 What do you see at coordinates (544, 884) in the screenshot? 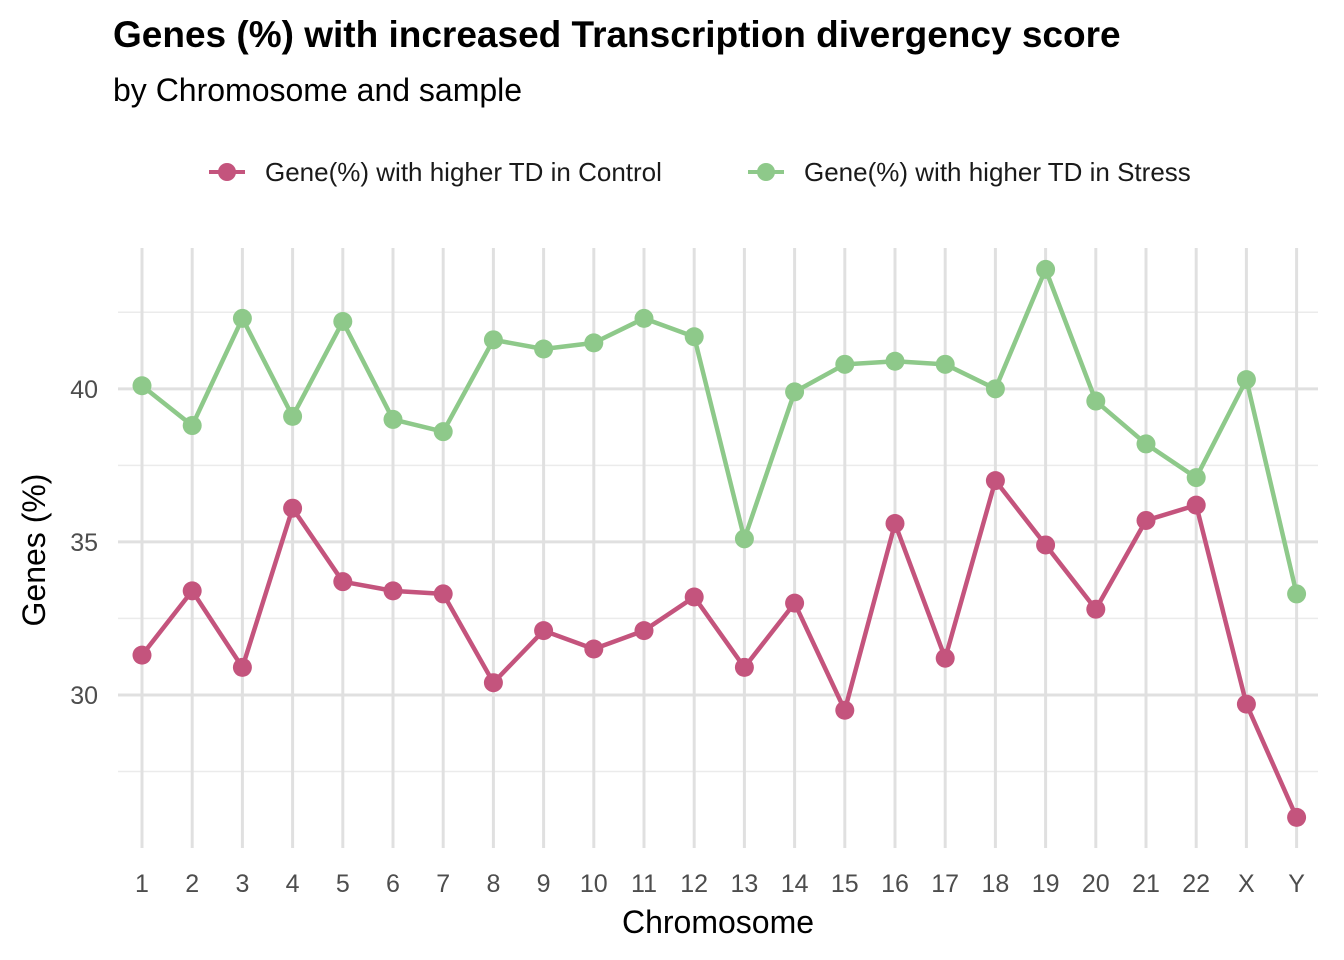
I see `x-tick-label: 9` at bounding box center [544, 884].